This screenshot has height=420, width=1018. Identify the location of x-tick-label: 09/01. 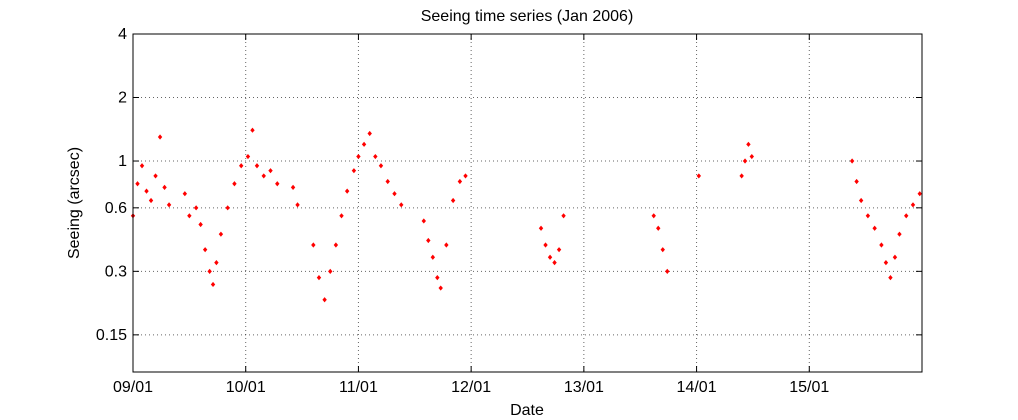
(133, 387).